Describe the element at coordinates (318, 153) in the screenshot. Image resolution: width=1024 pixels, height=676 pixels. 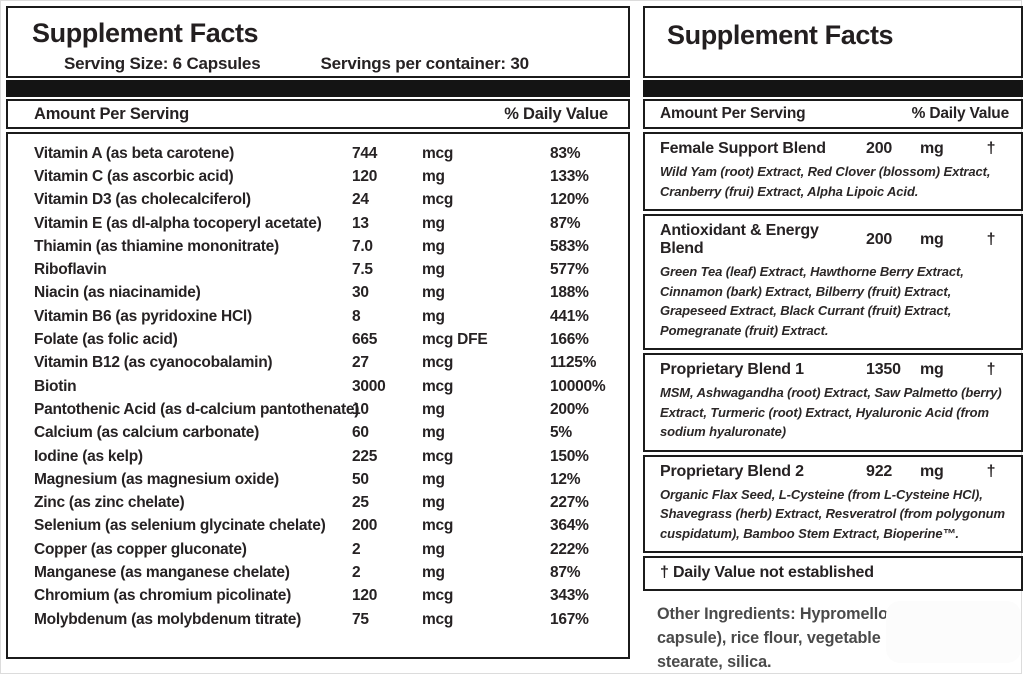
I see `nutrient-row: Vitamin A (as beta carotene) 744 mcg 83%` at that location.